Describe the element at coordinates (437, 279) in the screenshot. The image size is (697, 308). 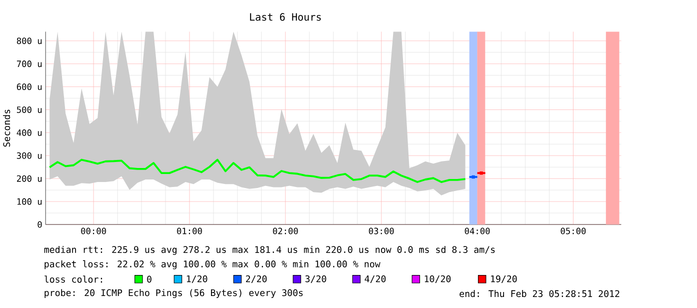
I see `legend-label: 10/20` at that location.